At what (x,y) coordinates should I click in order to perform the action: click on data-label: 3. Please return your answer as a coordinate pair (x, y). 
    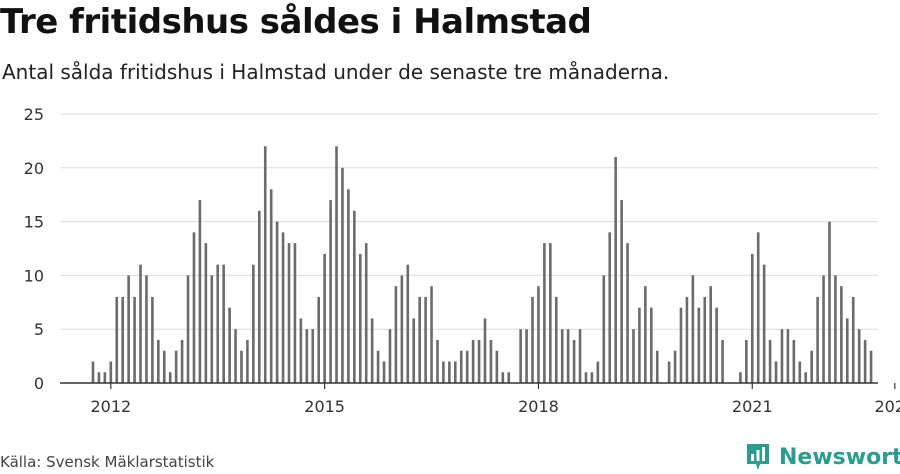
    Looking at the image, I should click on (894, 2).